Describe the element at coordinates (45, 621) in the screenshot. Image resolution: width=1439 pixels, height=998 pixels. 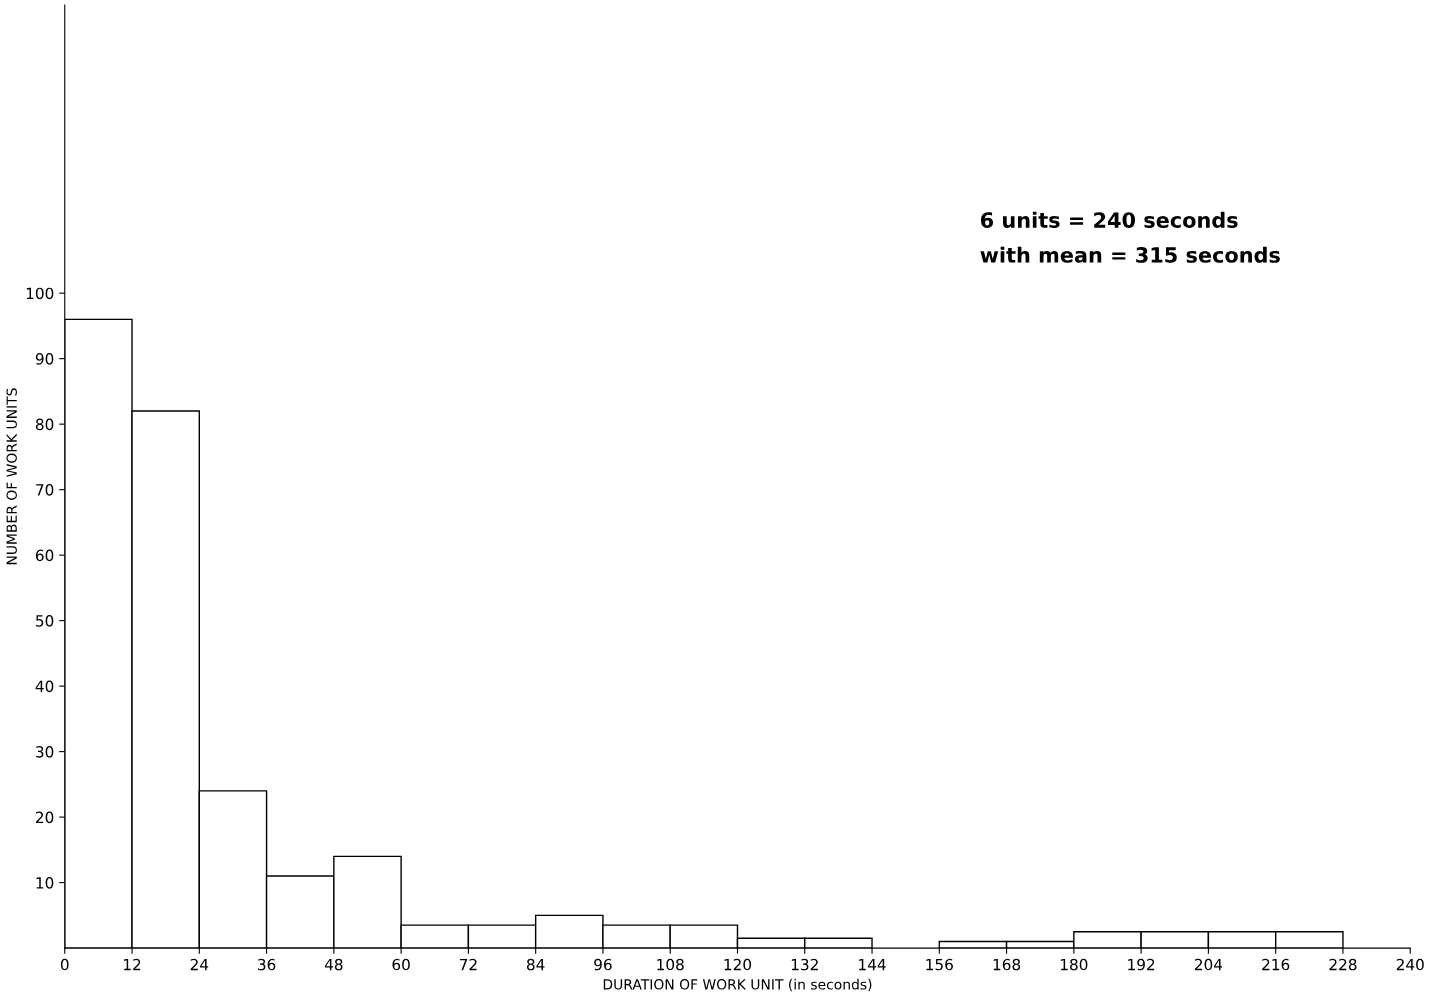
I see `y-tick-label: 50` at that location.